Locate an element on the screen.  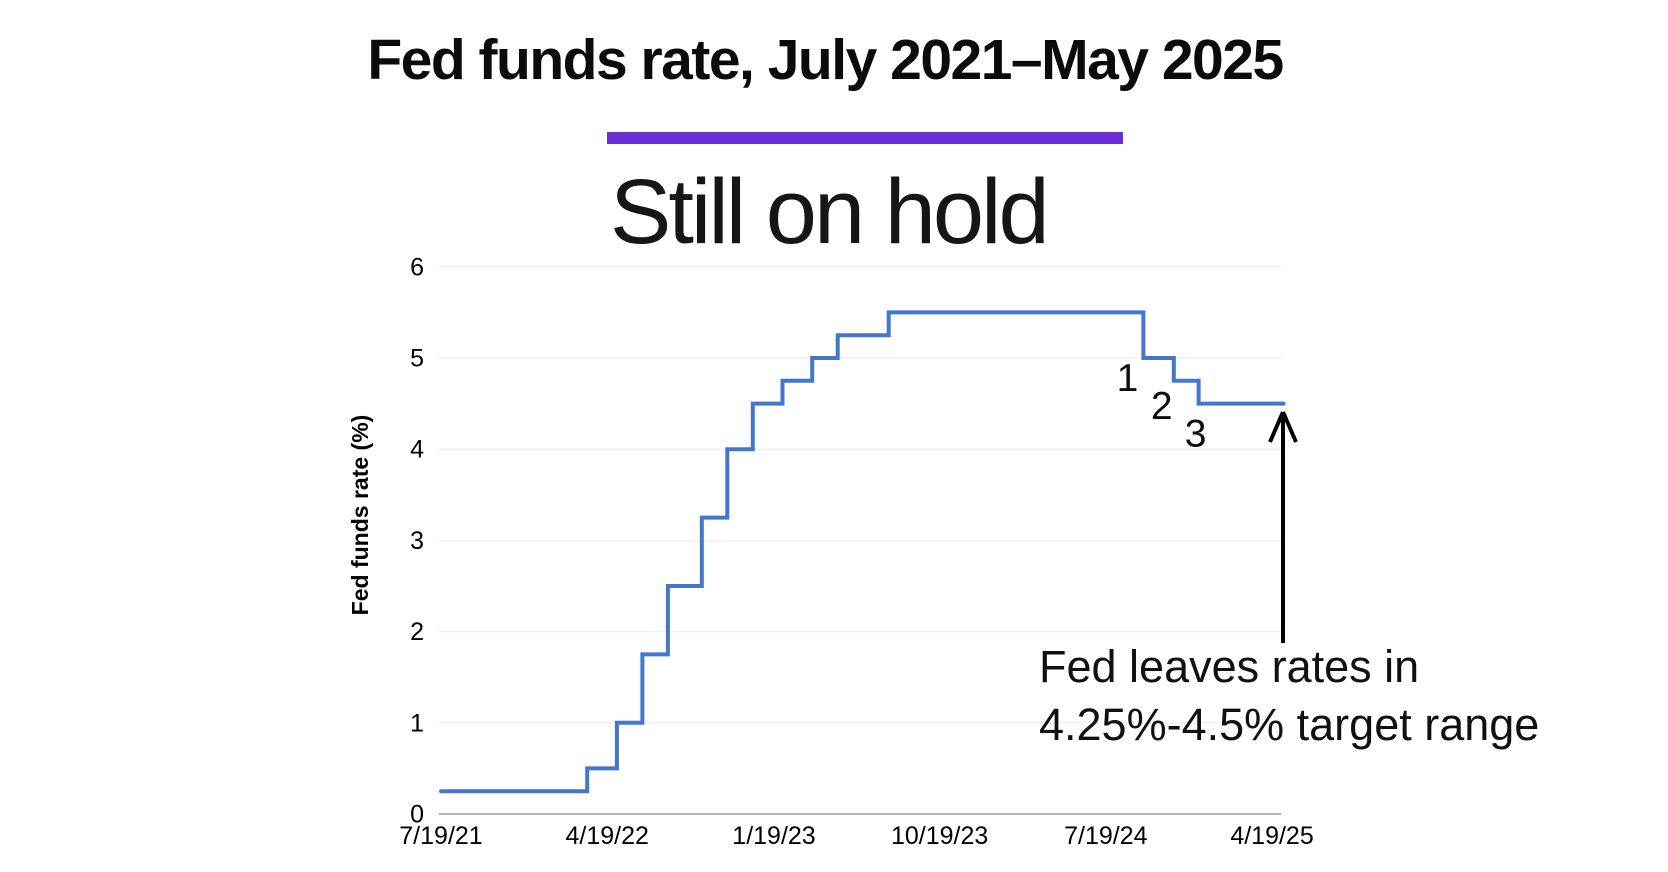
rate-cut-label-3: 3 is located at coordinates (1196, 434).